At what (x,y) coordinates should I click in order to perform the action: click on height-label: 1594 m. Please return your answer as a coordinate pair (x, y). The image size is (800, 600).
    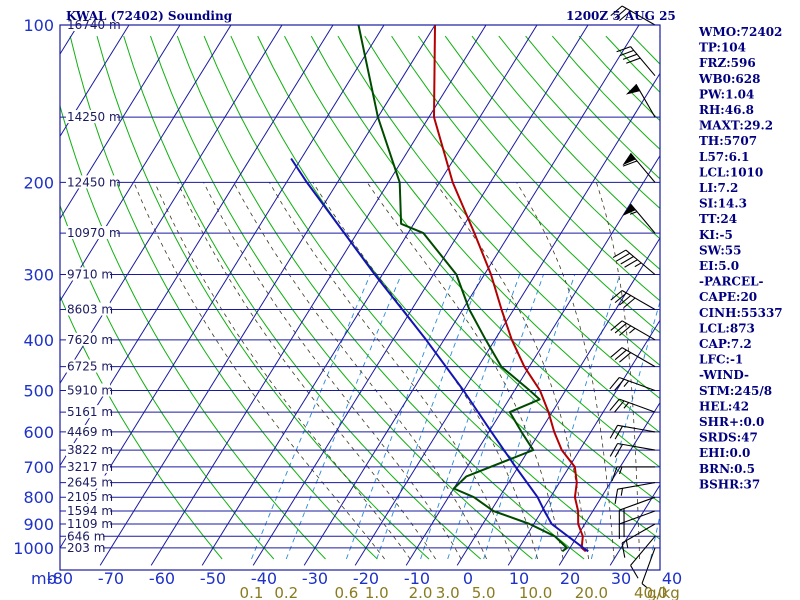
    Looking at the image, I should click on (90, 511).